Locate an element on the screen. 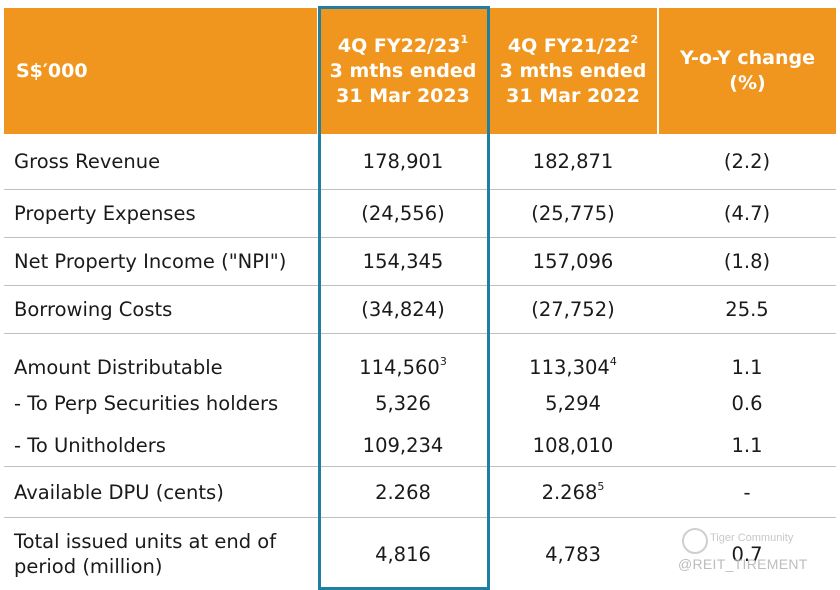 The image size is (840, 590). header-col3-line2: (%) is located at coordinates (747, 83).